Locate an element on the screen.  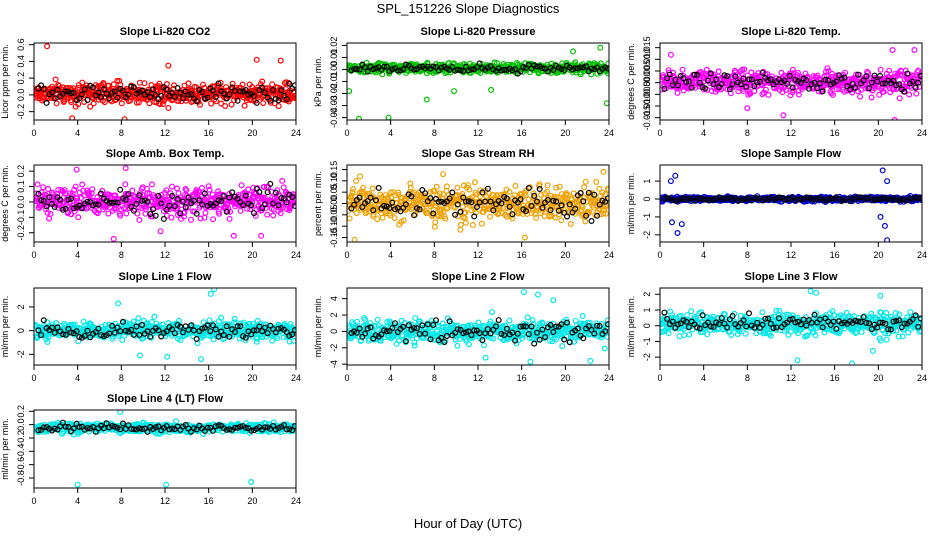
y-tick-label: -0.01 is located at coordinates (334, 81).